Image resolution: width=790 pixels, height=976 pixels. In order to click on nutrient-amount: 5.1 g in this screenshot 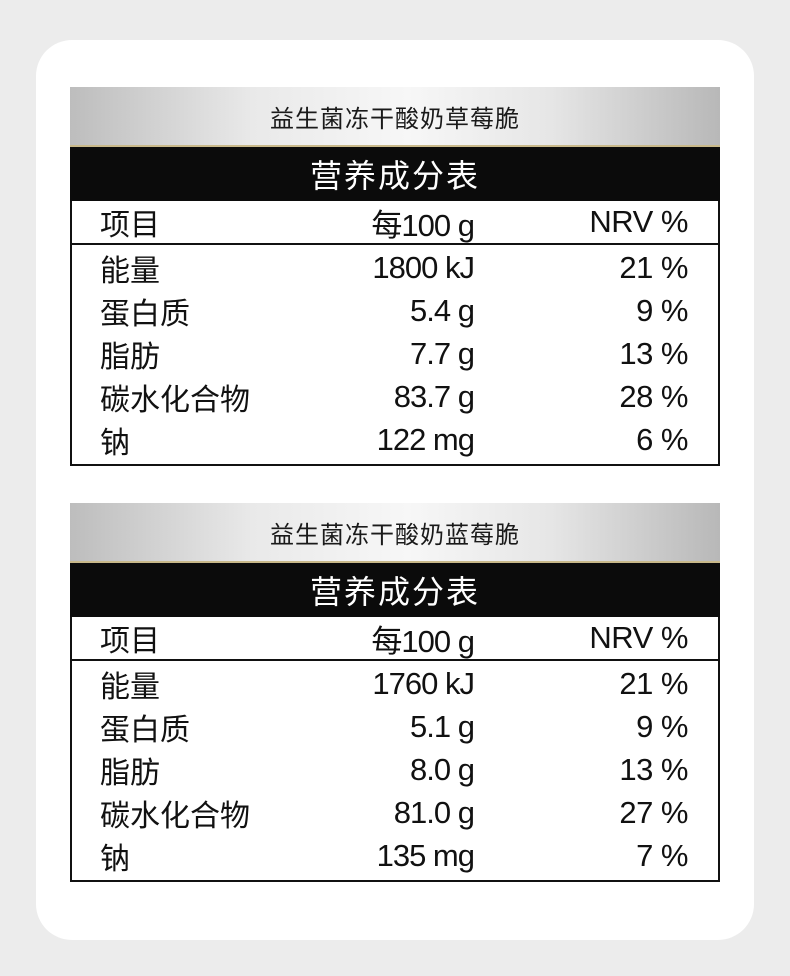, I will do `click(442, 726)`.